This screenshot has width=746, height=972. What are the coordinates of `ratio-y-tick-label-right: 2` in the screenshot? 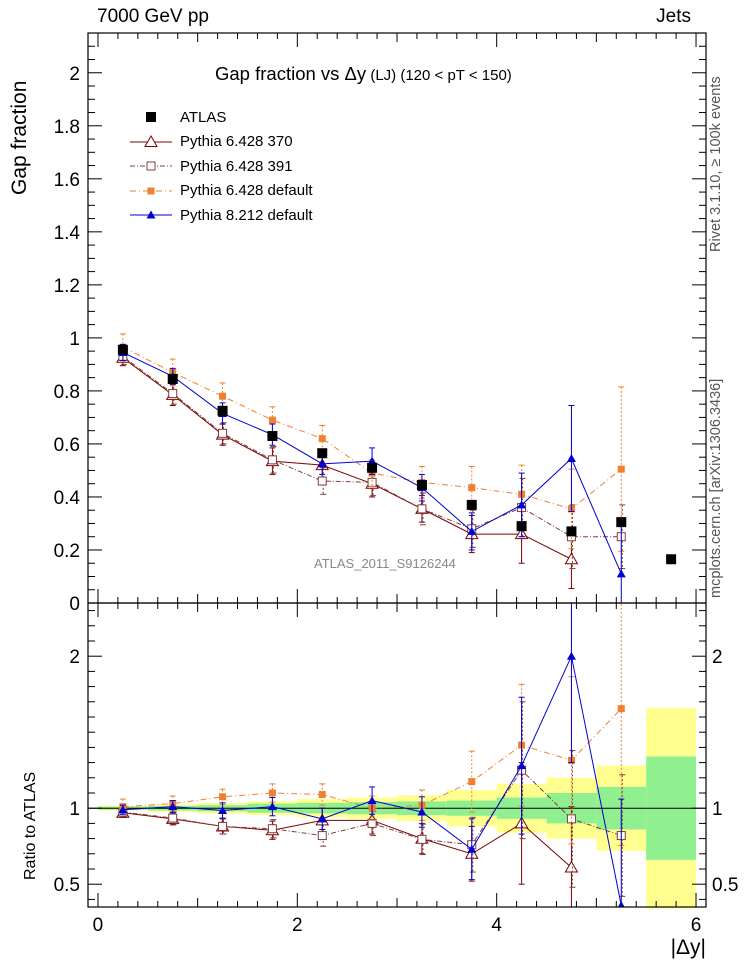 It's located at (717, 657).